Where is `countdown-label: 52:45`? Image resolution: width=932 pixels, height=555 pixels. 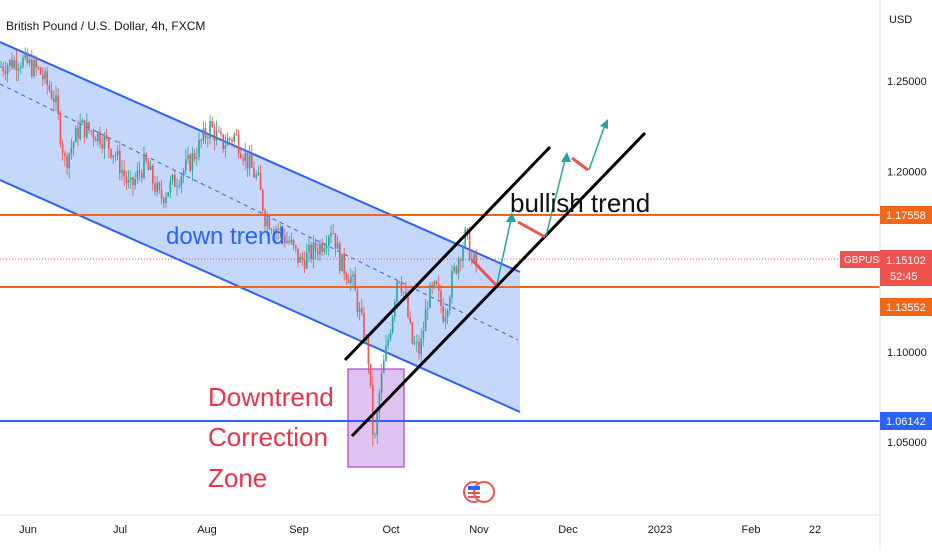
countdown-label: 52:45 is located at coordinates (904, 277).